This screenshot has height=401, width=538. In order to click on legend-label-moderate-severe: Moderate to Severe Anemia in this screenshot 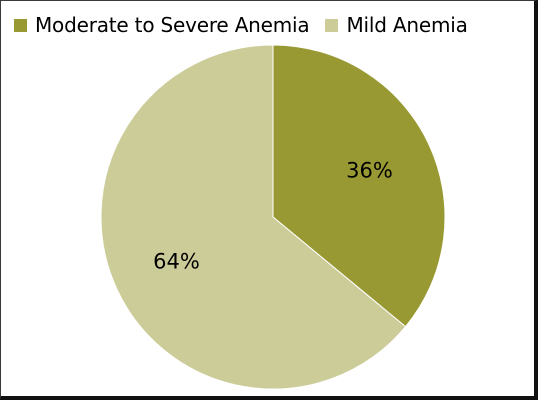, I will do `click(172, 25)`.